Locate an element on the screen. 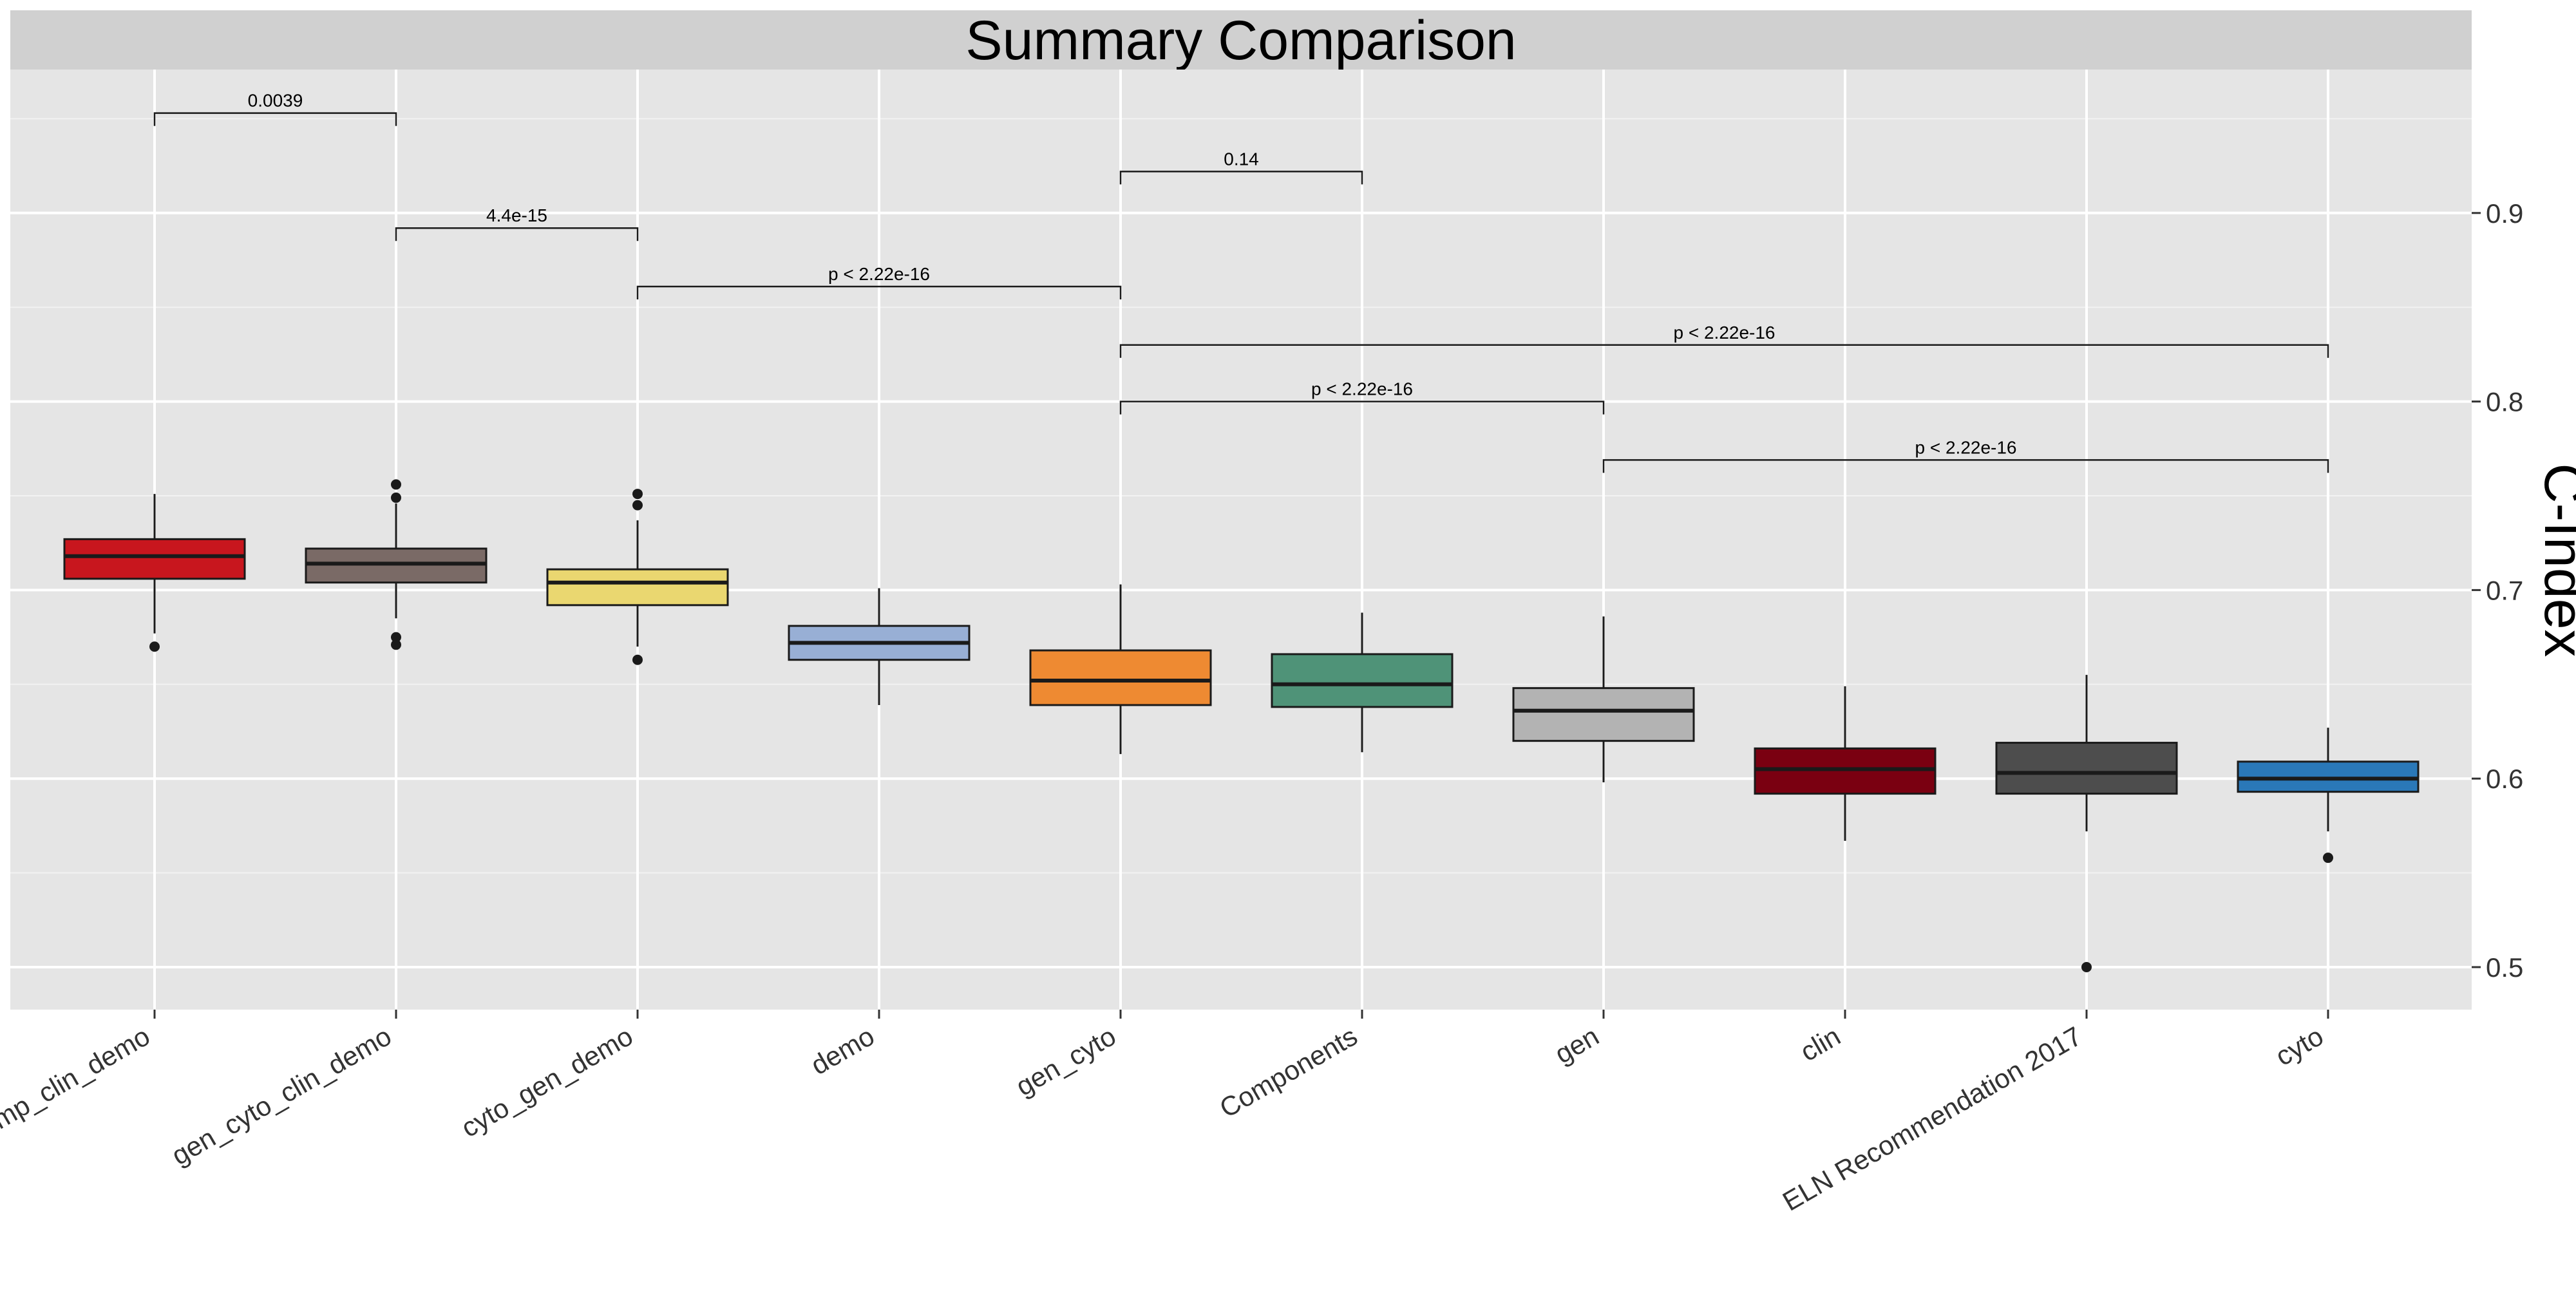 This screenshot has width=2576, height=1291. x-tick-label: Components is located at coordinates (1289, 1072).